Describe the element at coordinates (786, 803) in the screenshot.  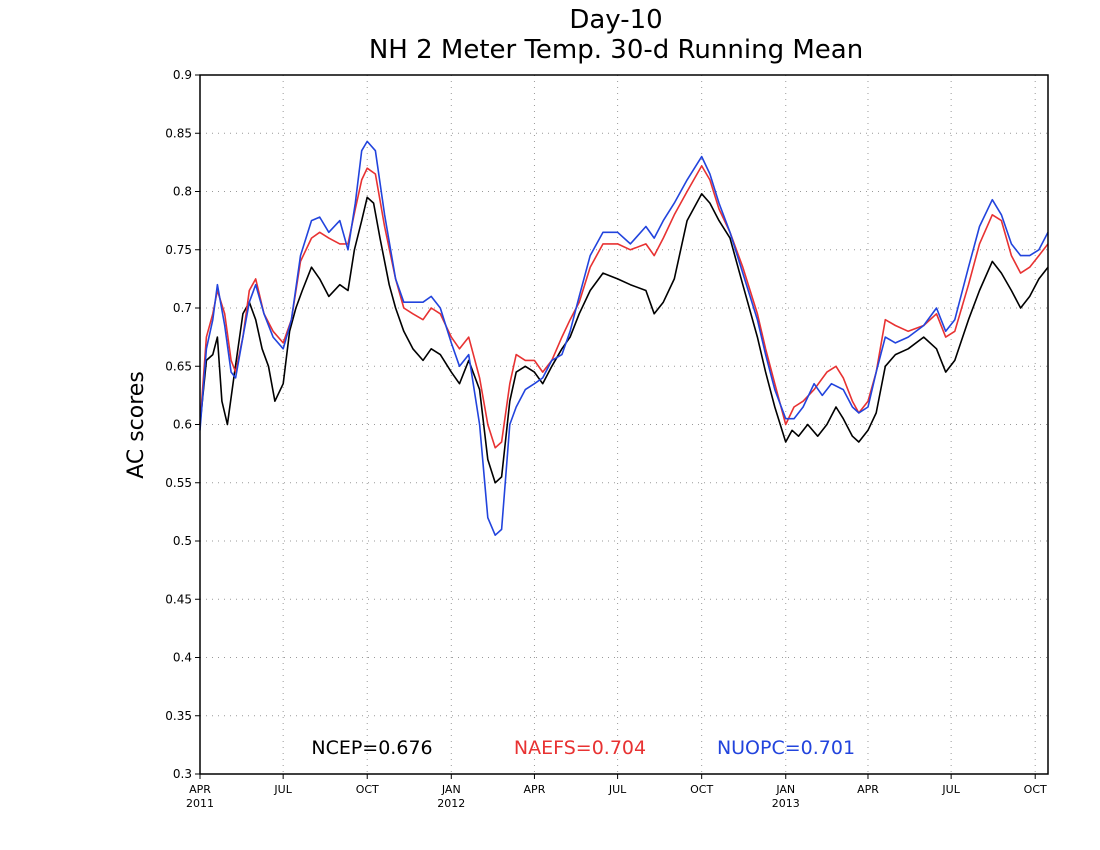
I see `x-tick-year-label: 2013` at that location.